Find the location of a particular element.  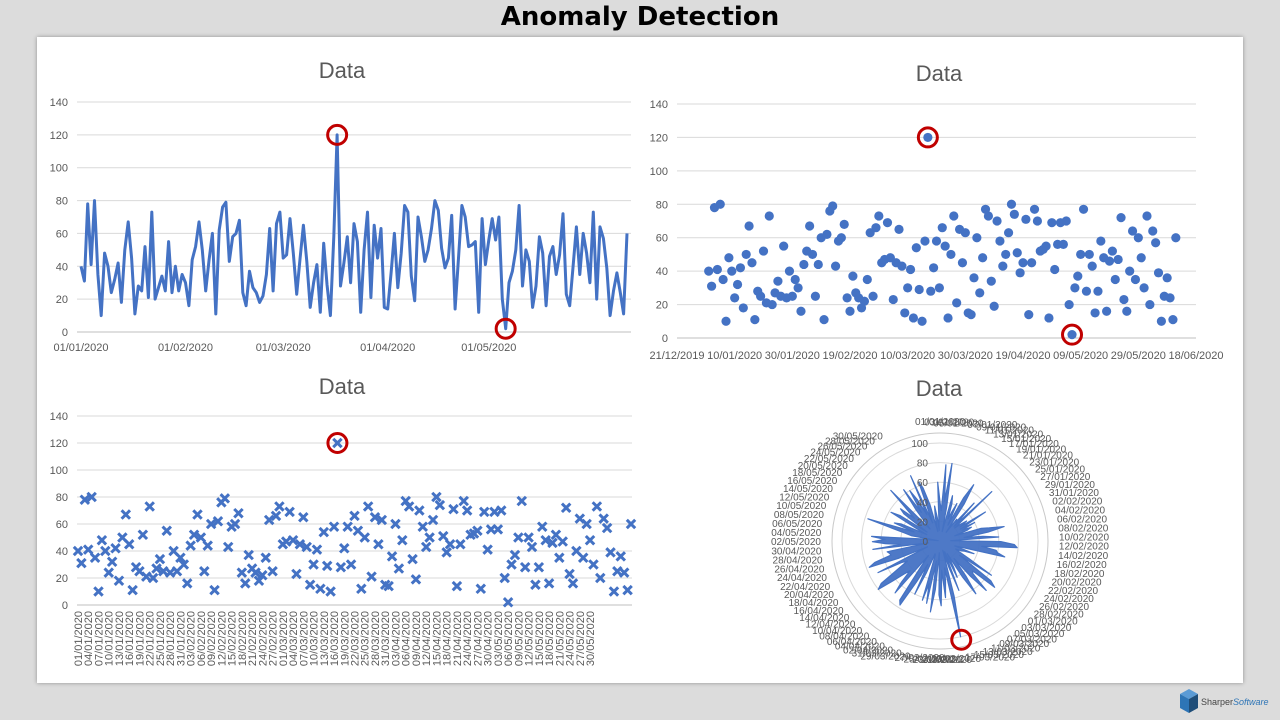

x-tick-label: 25/01/2020 is located at coordinates (161, 638).